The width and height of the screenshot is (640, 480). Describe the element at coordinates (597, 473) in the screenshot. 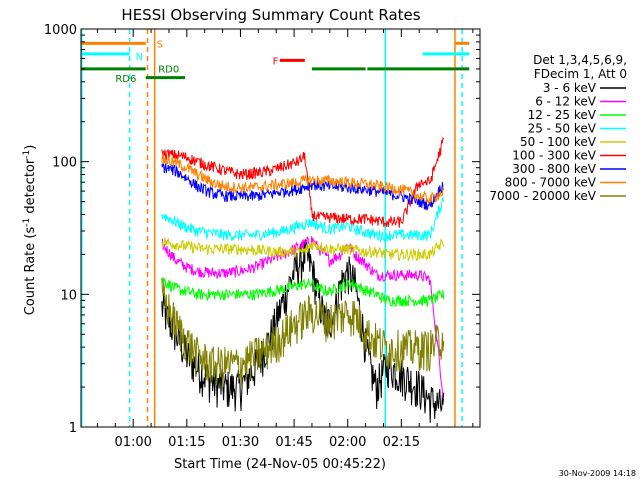

I see `footer-date: 30-Nov-2009 14:18` at that location.